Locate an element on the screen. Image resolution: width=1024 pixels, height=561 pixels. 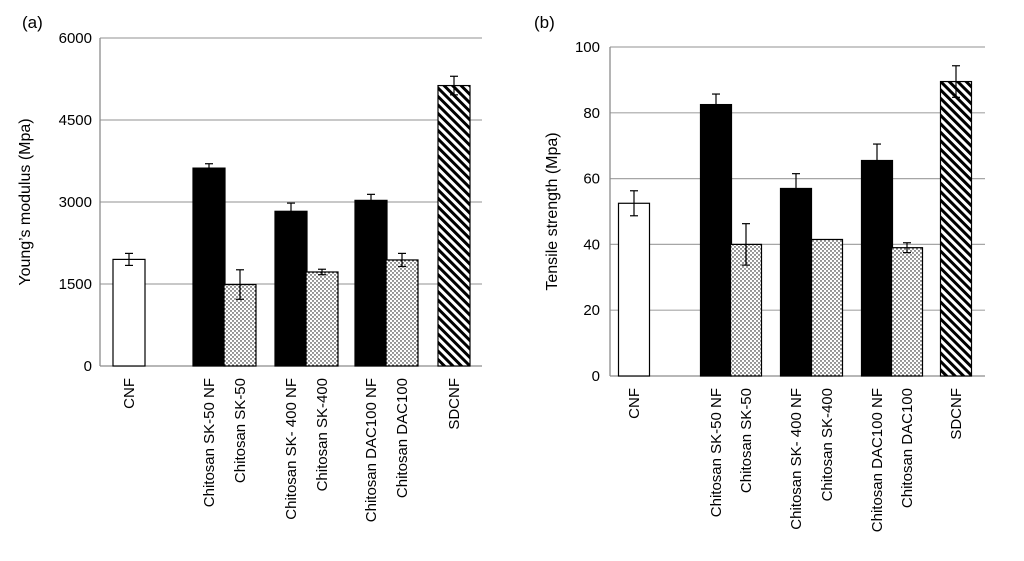
y-axis-label: Young’s modulus (Mpa) is located at coordinates (25, 201).